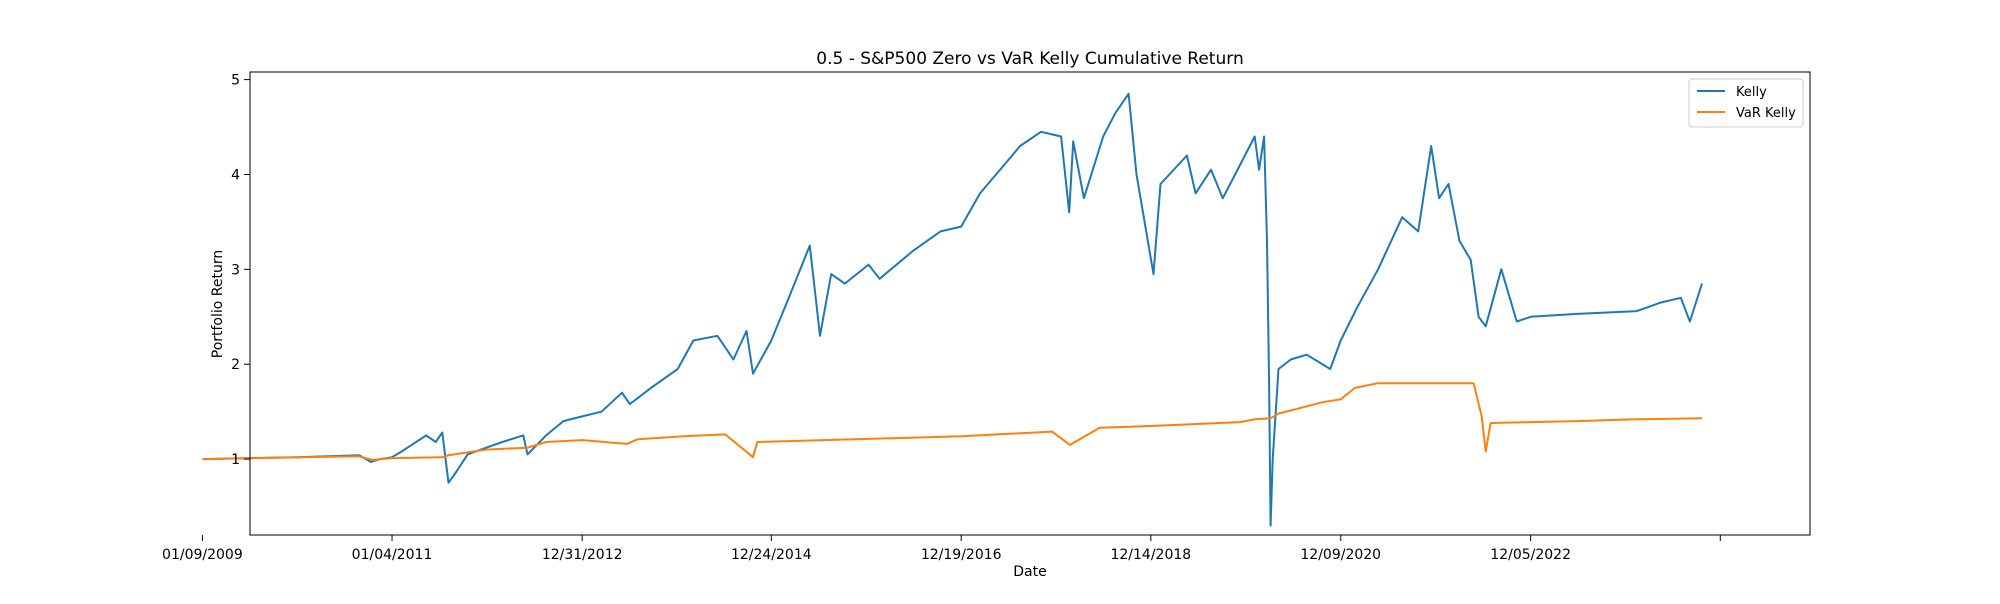 The width and height of the screenshot is (2000, 604). I want to click on legend-label-kelly: Kelly, so click(1751, 92).